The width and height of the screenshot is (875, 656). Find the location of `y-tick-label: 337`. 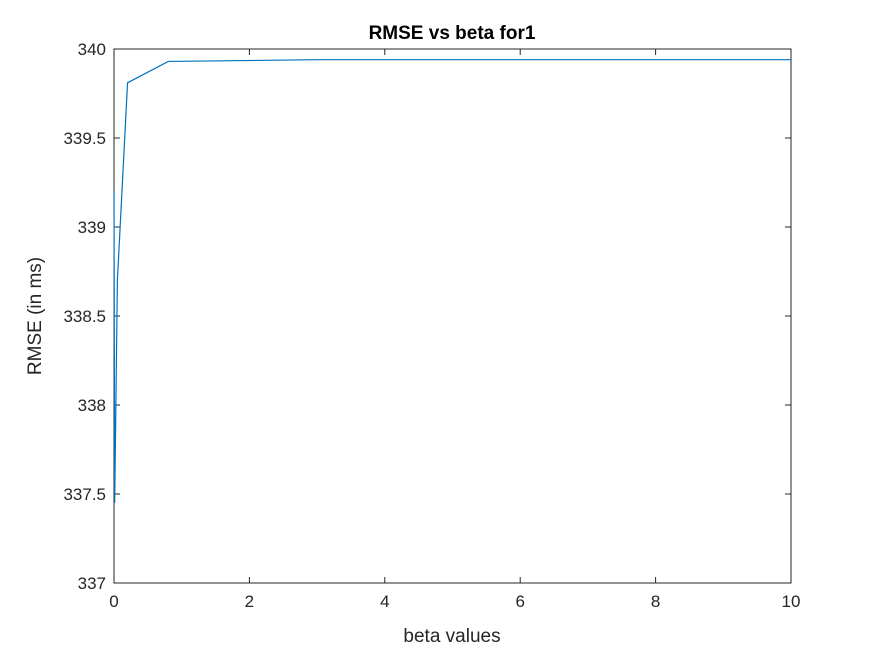

y-tick-label: 337 is located at coordinates (92, 583).